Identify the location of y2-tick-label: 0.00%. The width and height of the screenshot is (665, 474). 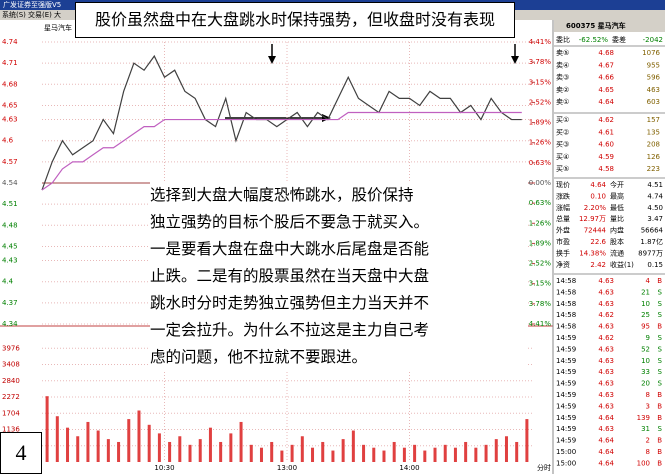
(540, 183).